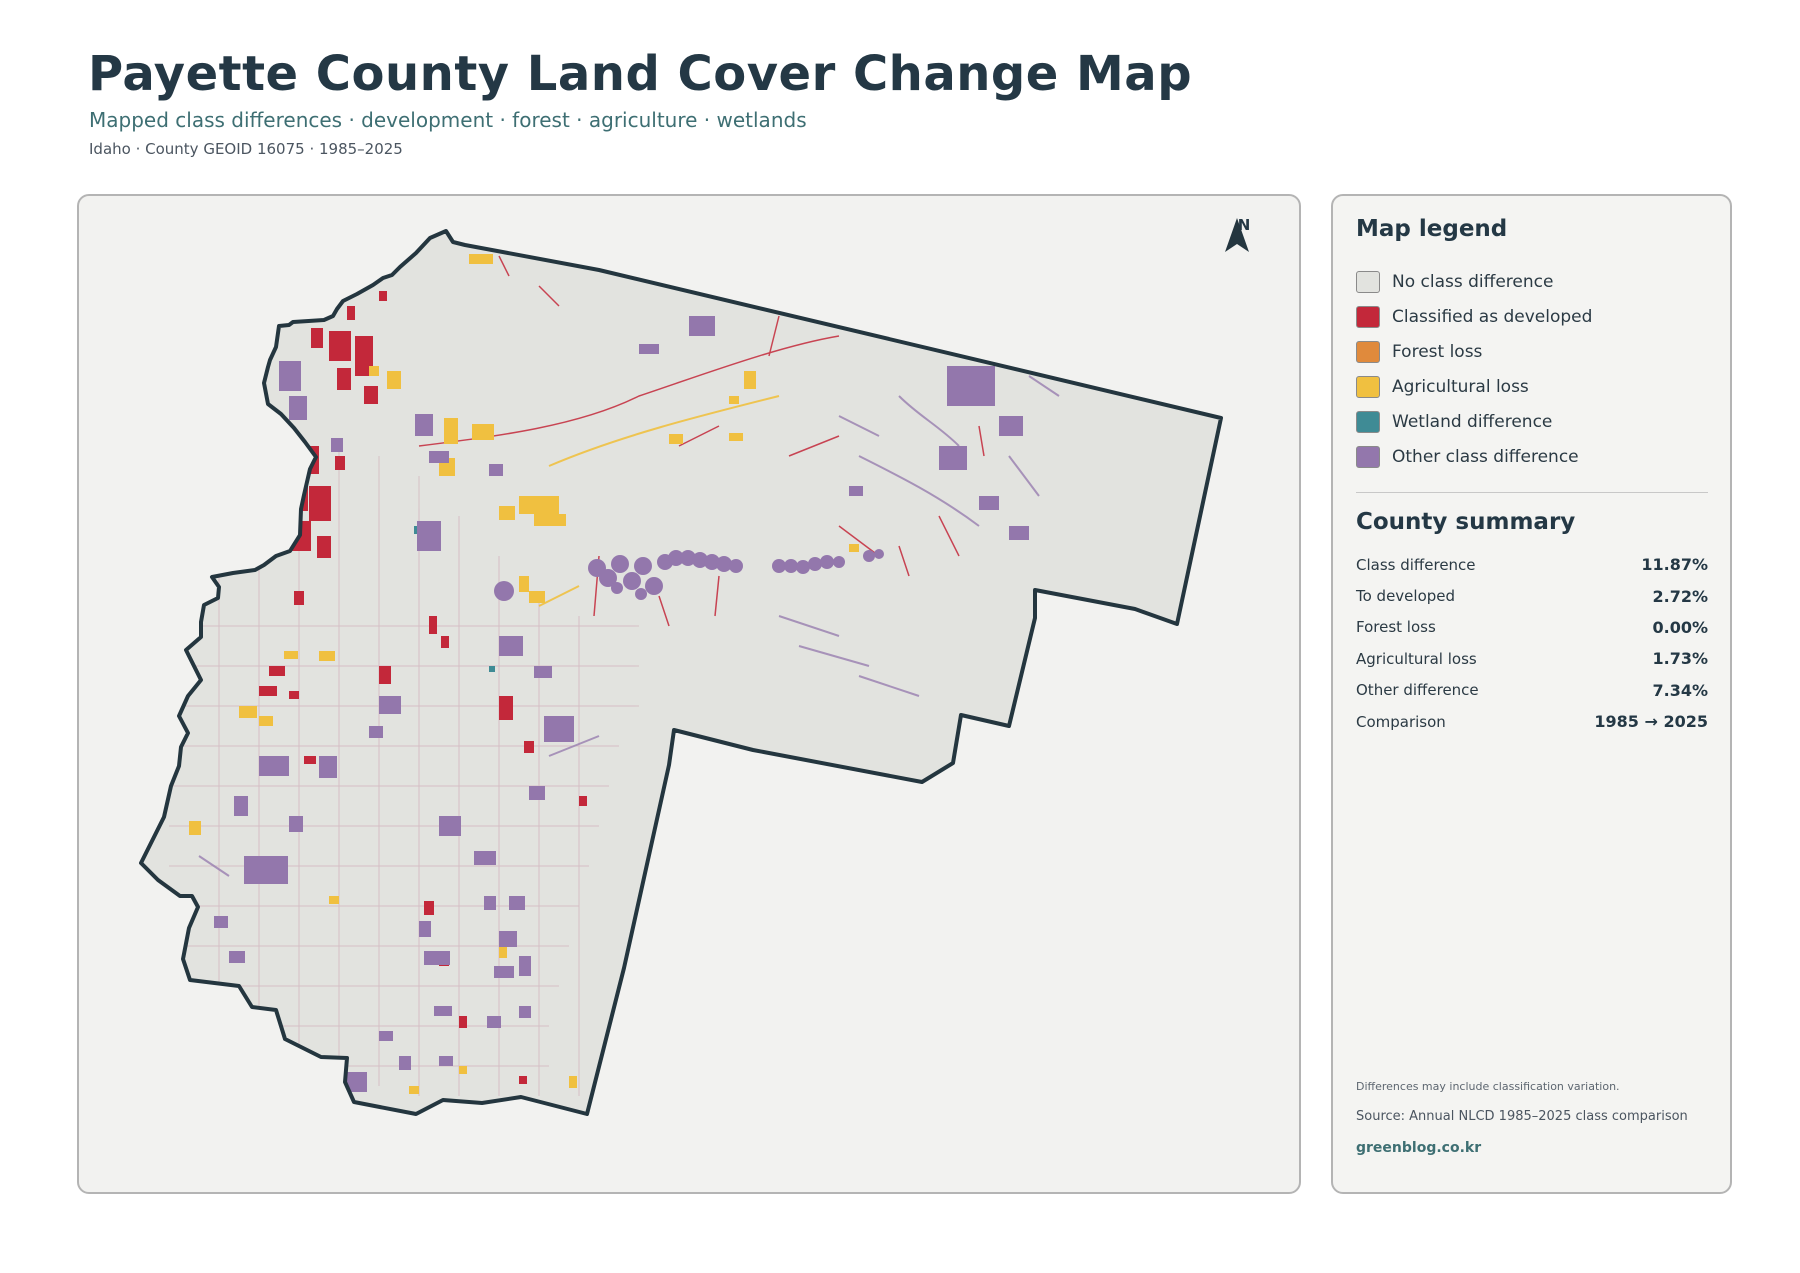 Image resolution: width=1800 pixels, height=1273 pixels. What do you see at coordinates (1437, 351) in the screenshot?
I see `legend-label: Forest loss` at bounding box center [1437, 351].